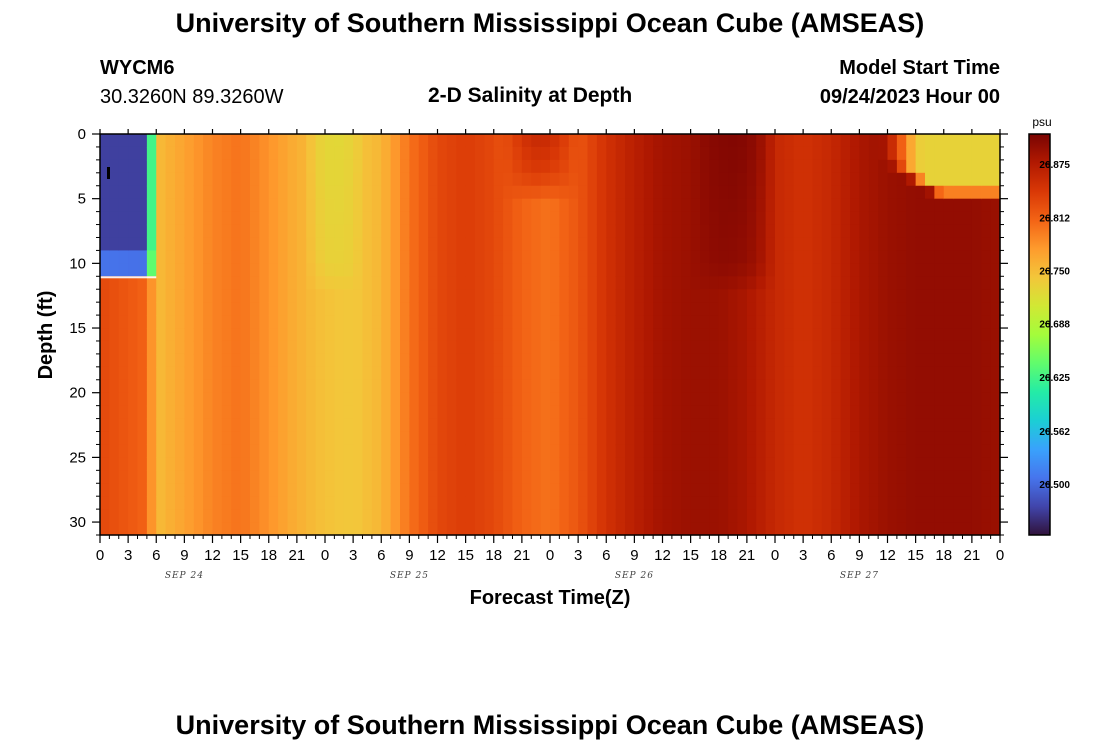  What do you see at coordinates (77, 328) in the screenshot?
I see `y-tick-label: 15` at bounding box center [77, 328].